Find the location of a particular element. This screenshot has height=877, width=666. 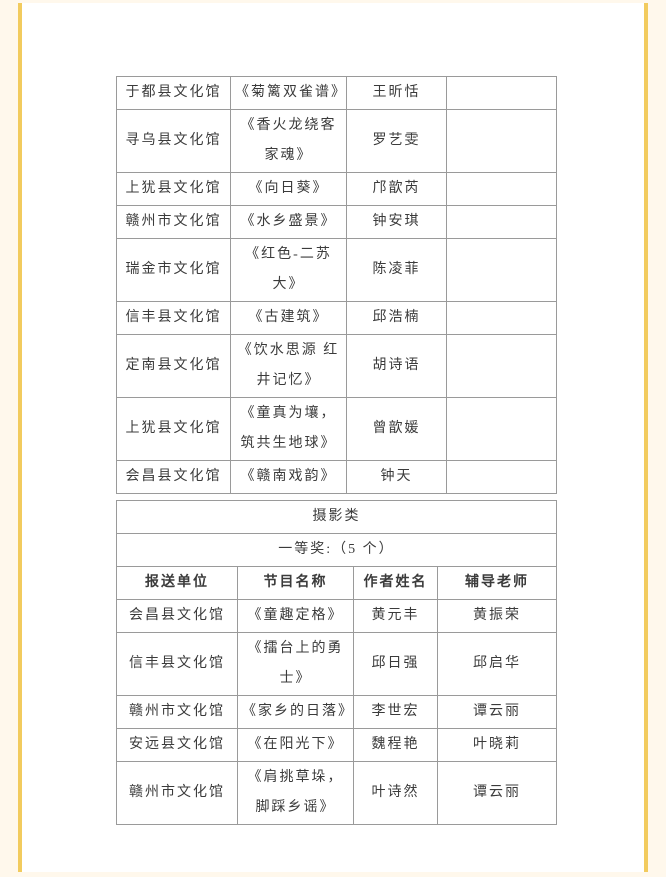

author-cell: 魏程艳 is located at coordinates (395, 745).